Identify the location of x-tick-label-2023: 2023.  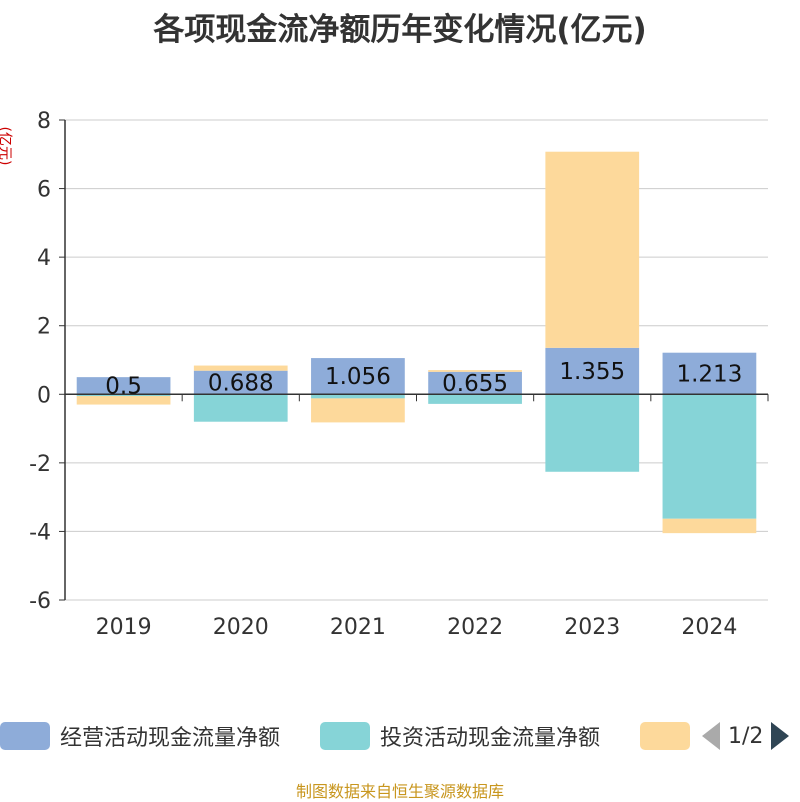
(592, 627).